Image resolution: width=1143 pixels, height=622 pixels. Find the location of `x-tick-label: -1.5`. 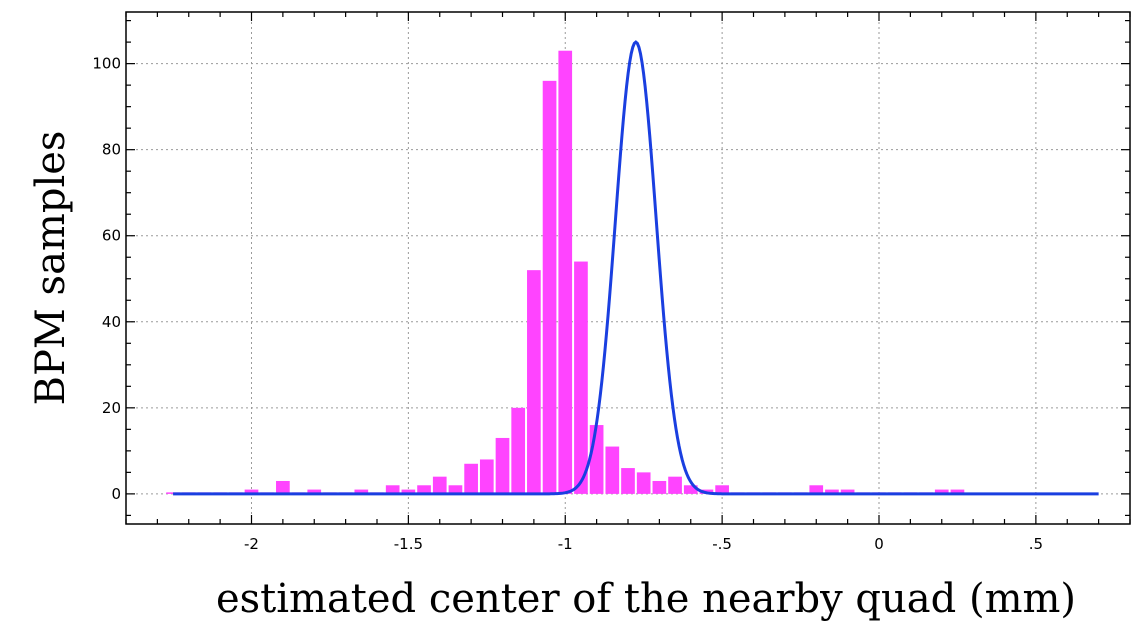

x-tick-label: -1.5 is located at coordinates (408, 544).